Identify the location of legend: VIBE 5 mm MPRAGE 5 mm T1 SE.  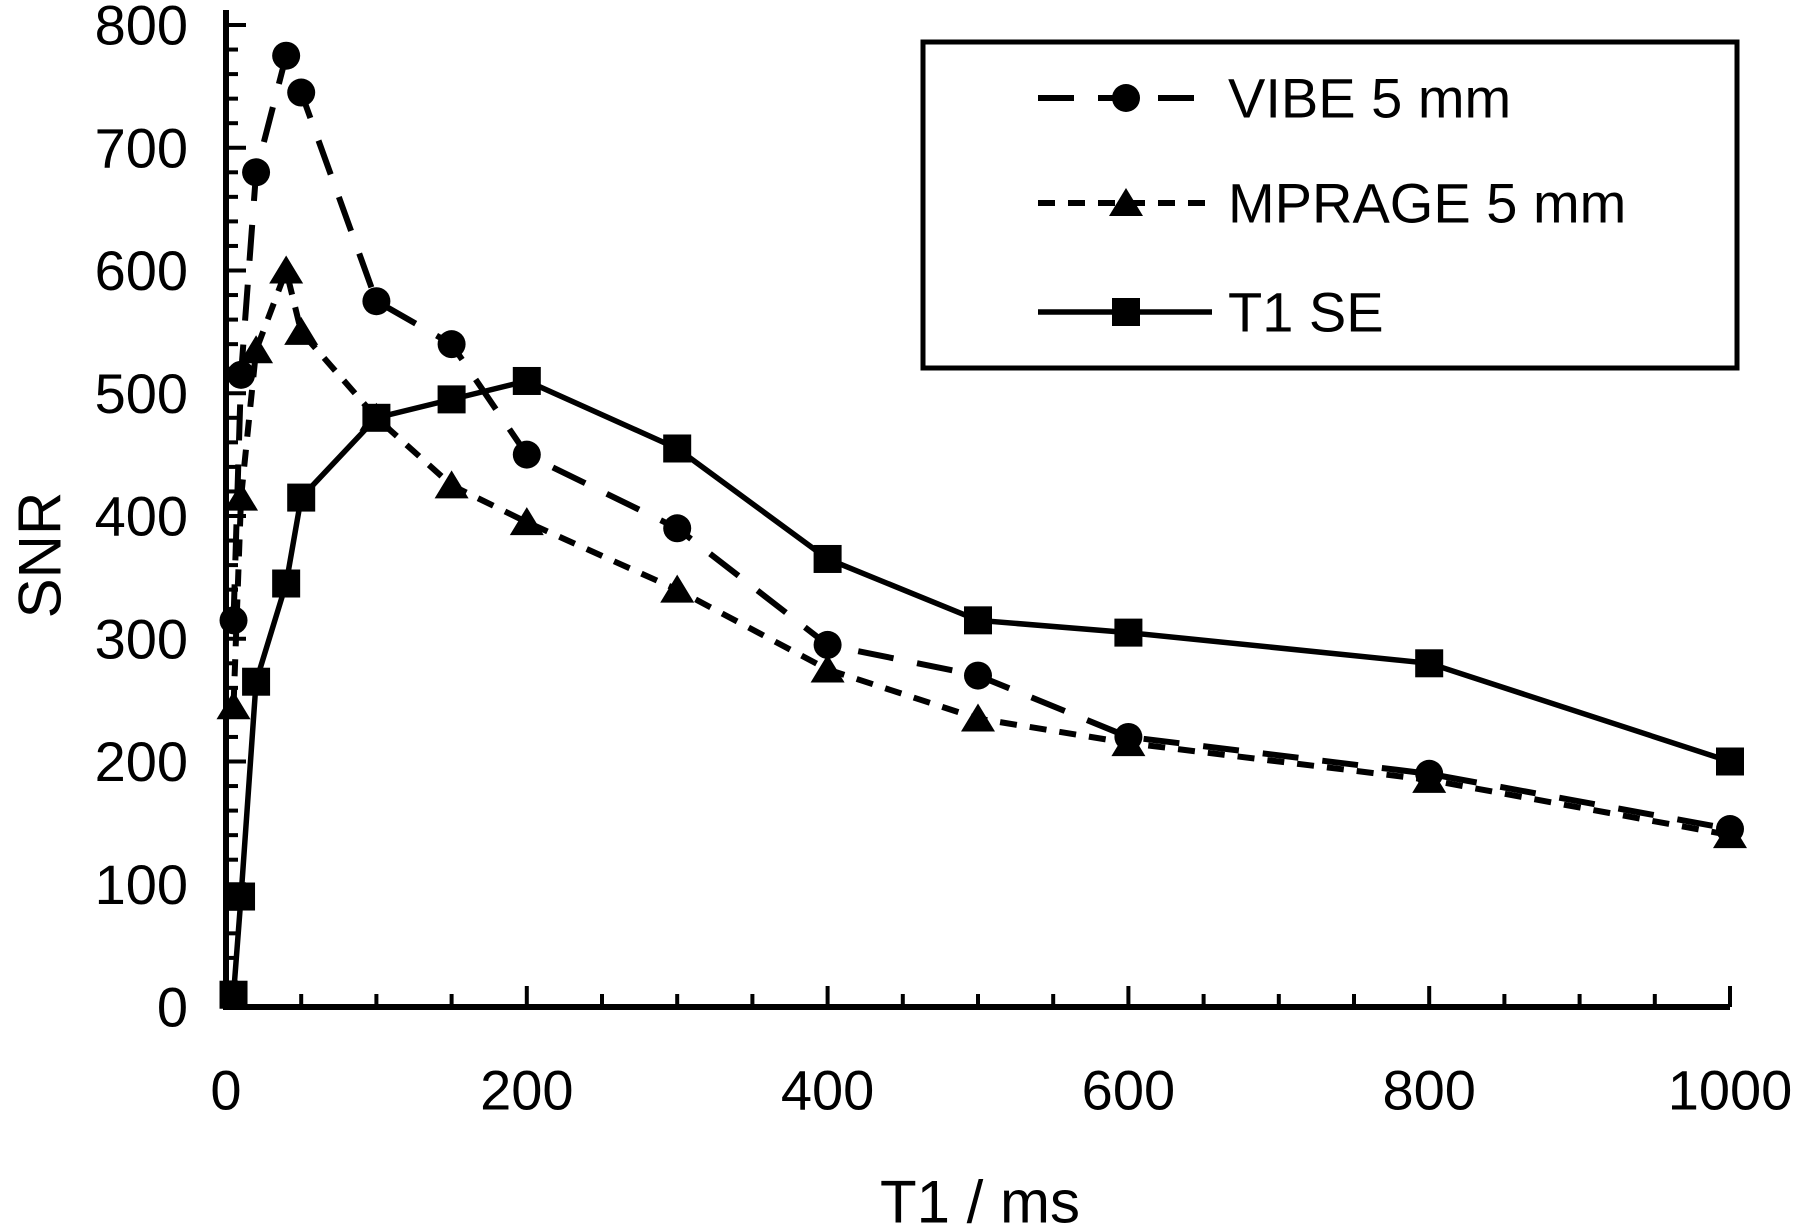
(1330, 205).